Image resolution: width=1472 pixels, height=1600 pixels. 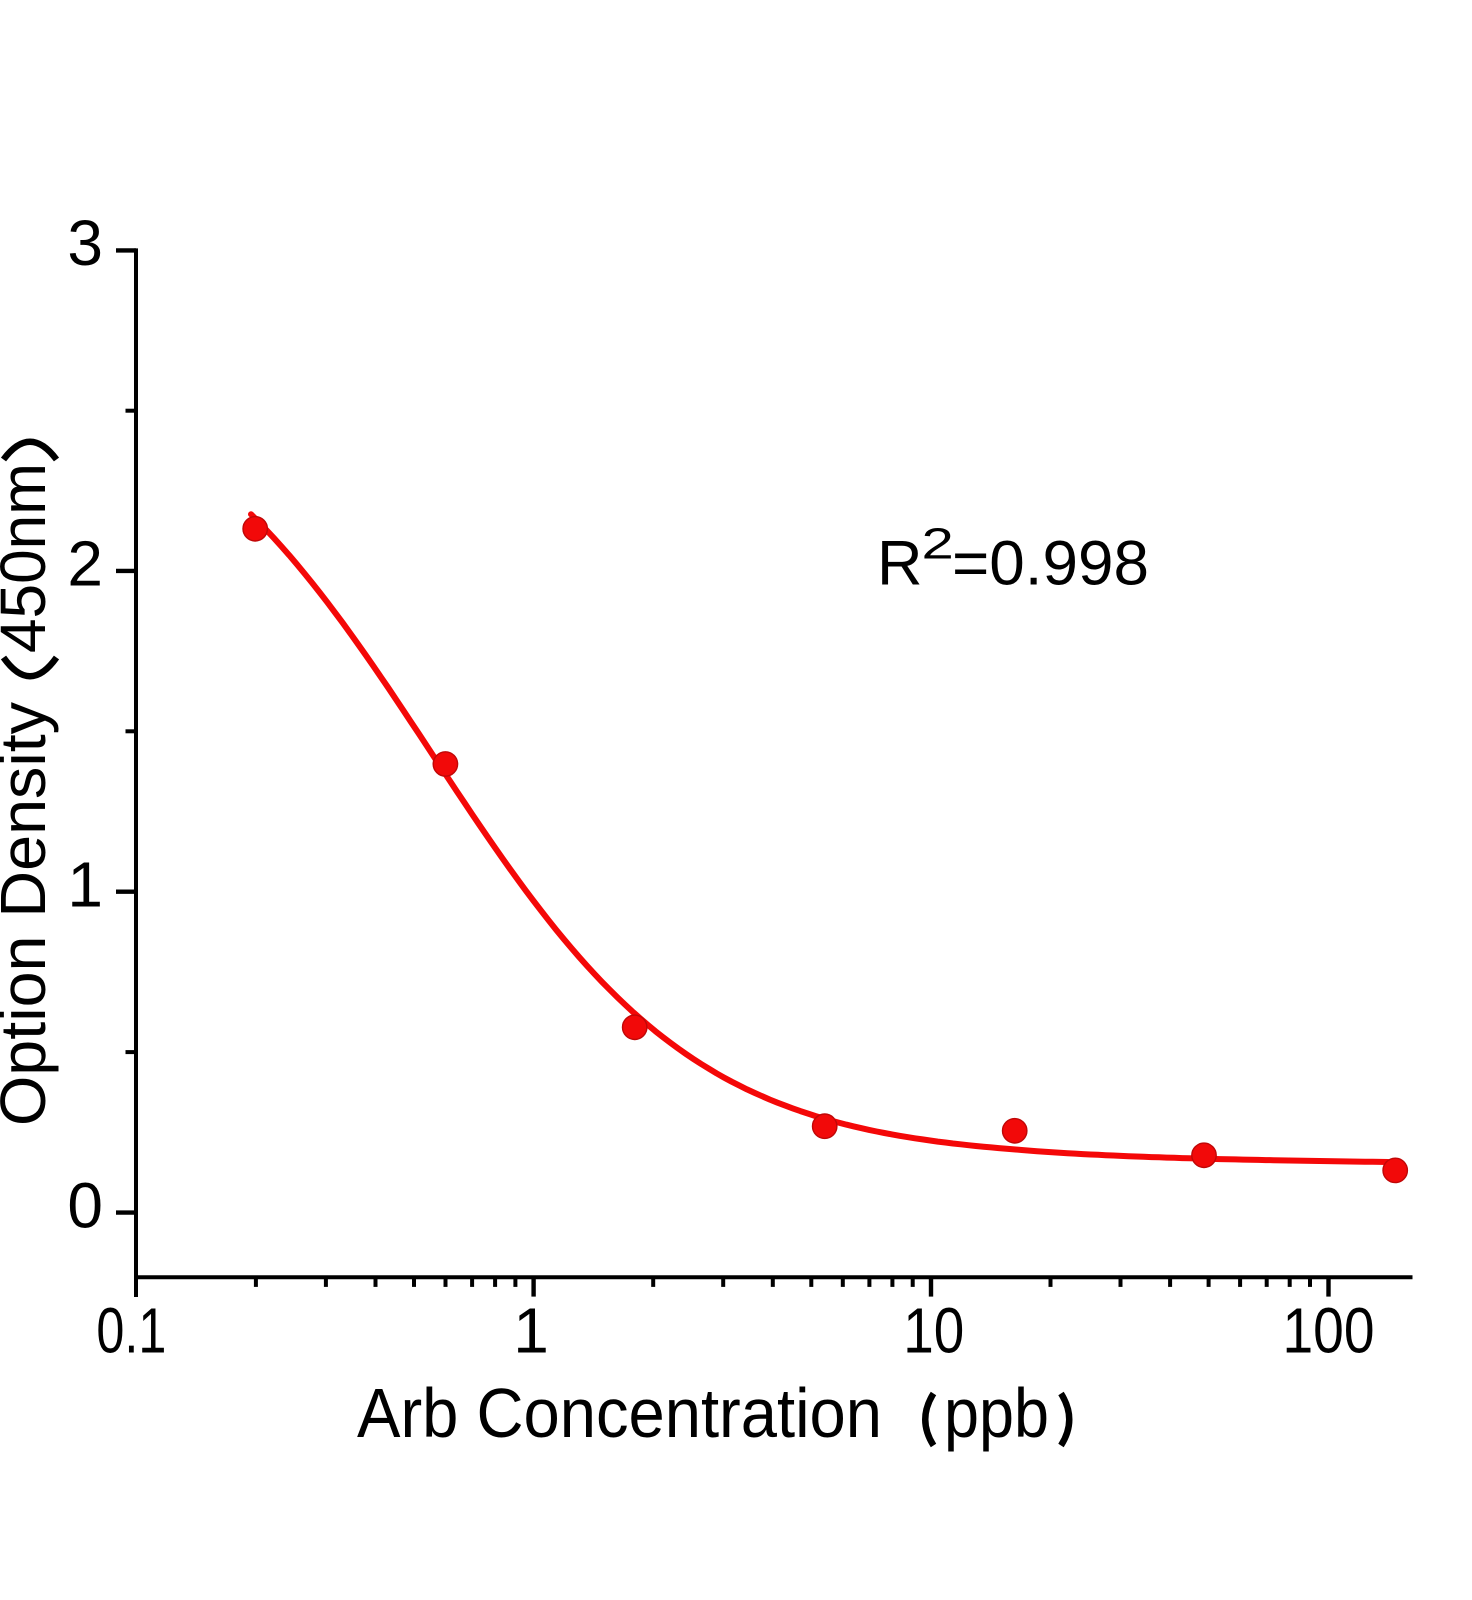 I want to click on svg-text: 450nm, so click(x=29, y=558).